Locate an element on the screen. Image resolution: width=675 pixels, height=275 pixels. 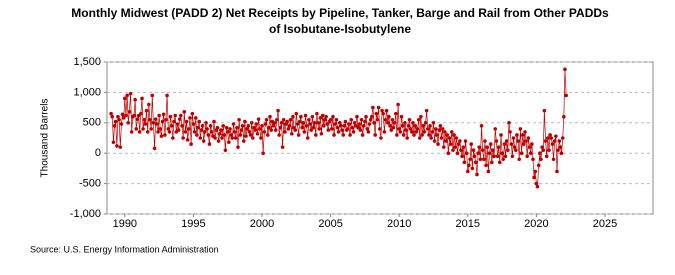
x-tick-label: 2015 is located at coordinates (468, 224).